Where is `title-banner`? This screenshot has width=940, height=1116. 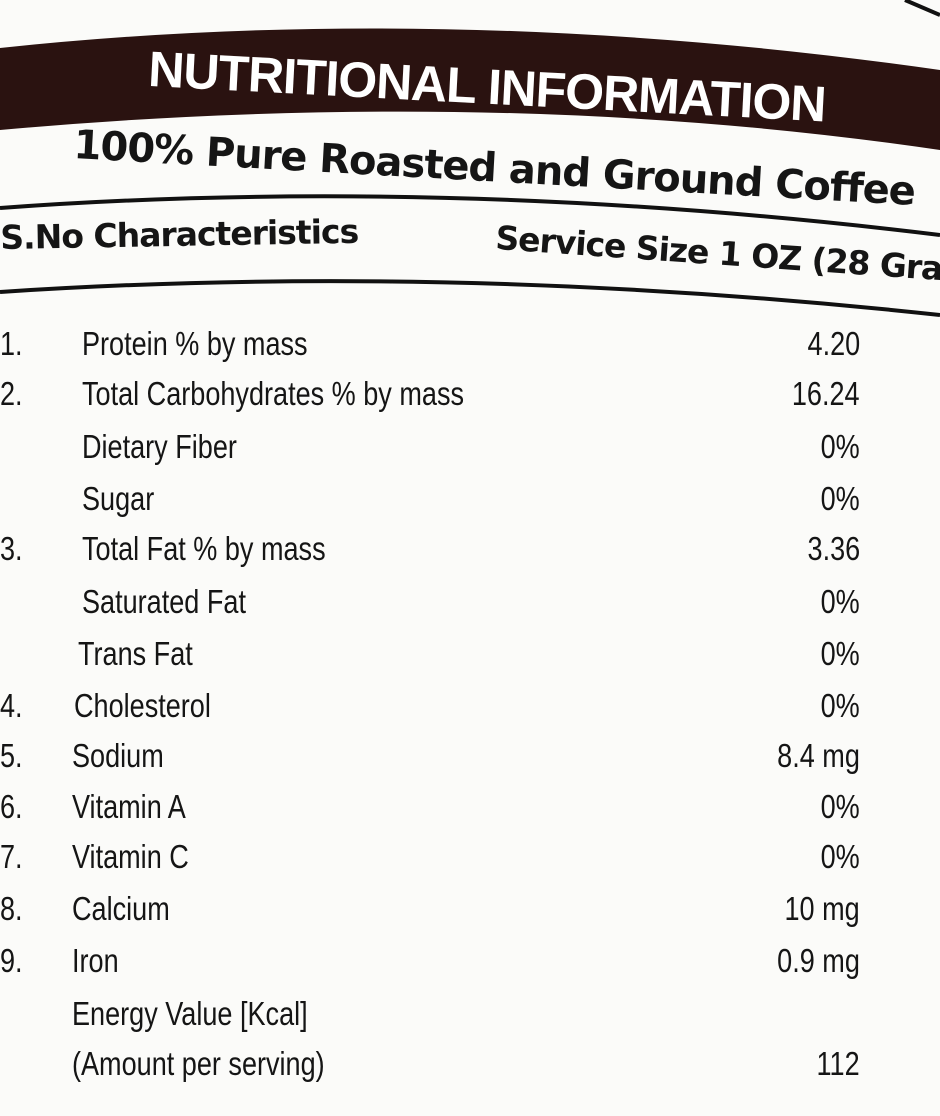 title-banner is located at coordinates (470, 89).